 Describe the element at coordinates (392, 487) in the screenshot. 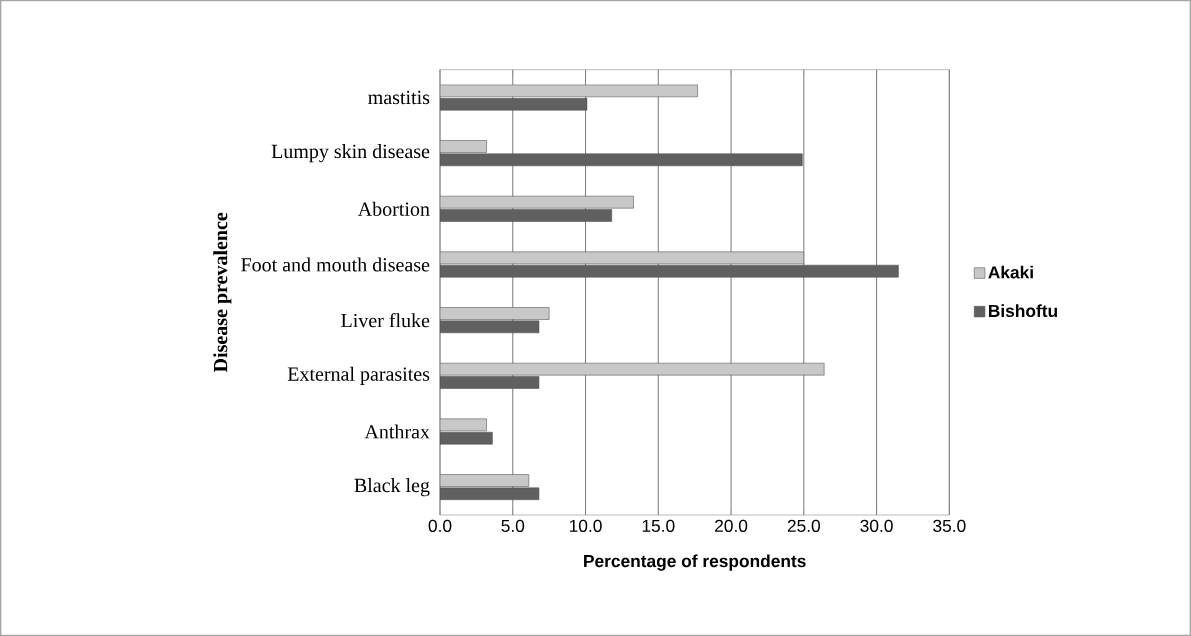

I see `y-tick-label: Black leg` at that location.